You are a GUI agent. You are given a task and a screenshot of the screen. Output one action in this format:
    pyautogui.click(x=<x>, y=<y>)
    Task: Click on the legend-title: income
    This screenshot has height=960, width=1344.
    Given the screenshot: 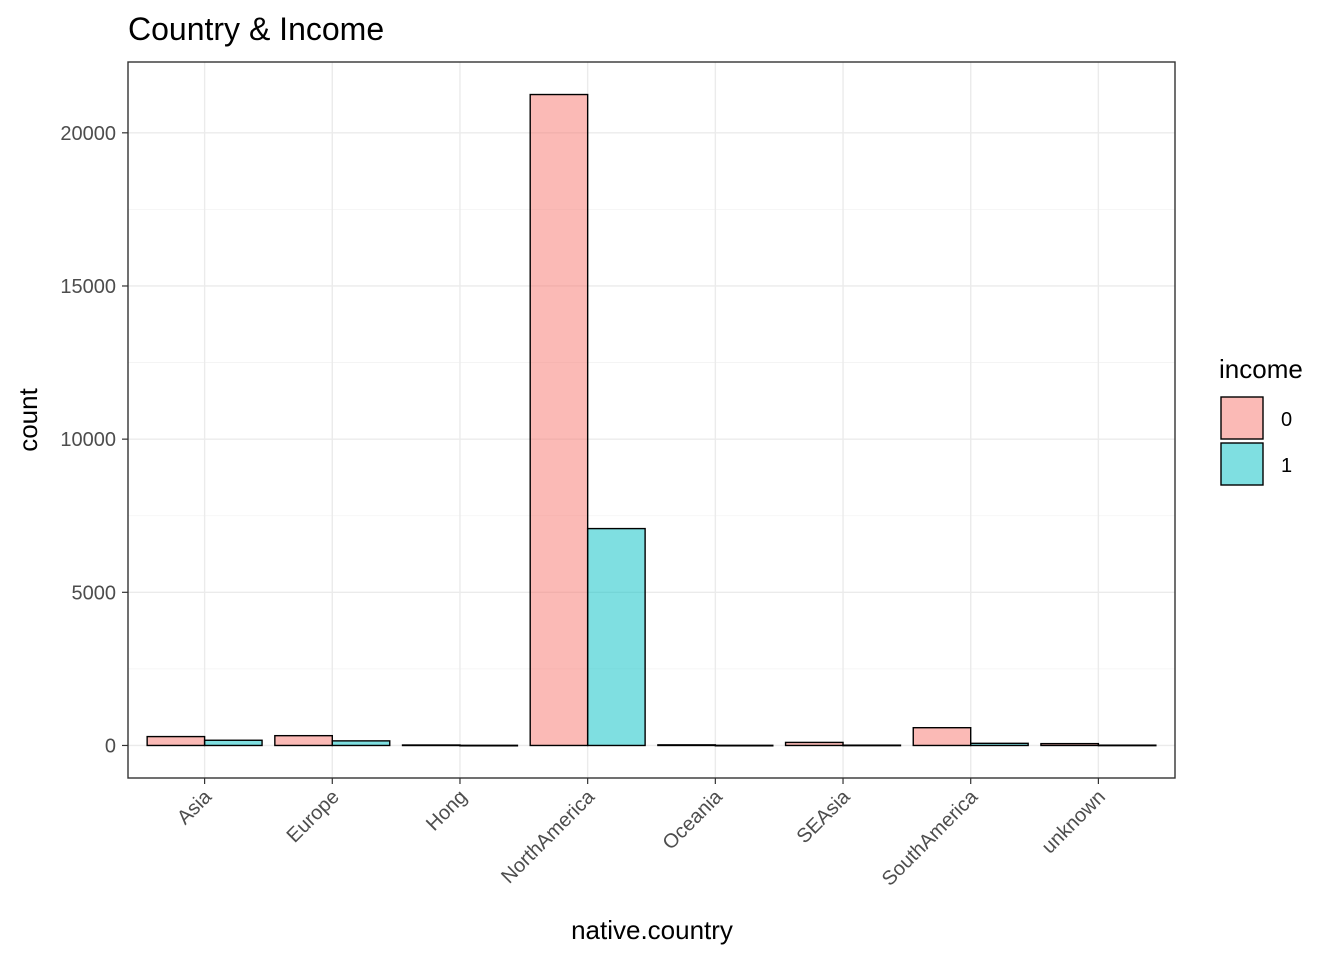 What is the action you would take?
    pyautogui.click(x=1261, y=369)
    